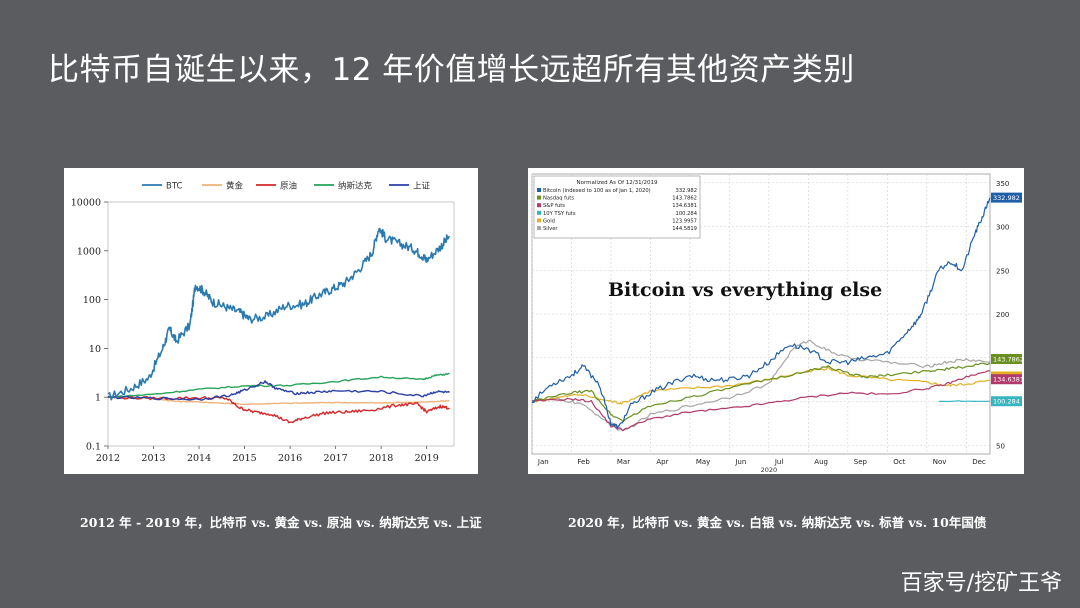 The width and height of the screenshot is (1080, 608). What do you see at coordinates (93, 447) in the screenshot?
I see `y-tick-label: 0.1` at bounding box center [93, 447].